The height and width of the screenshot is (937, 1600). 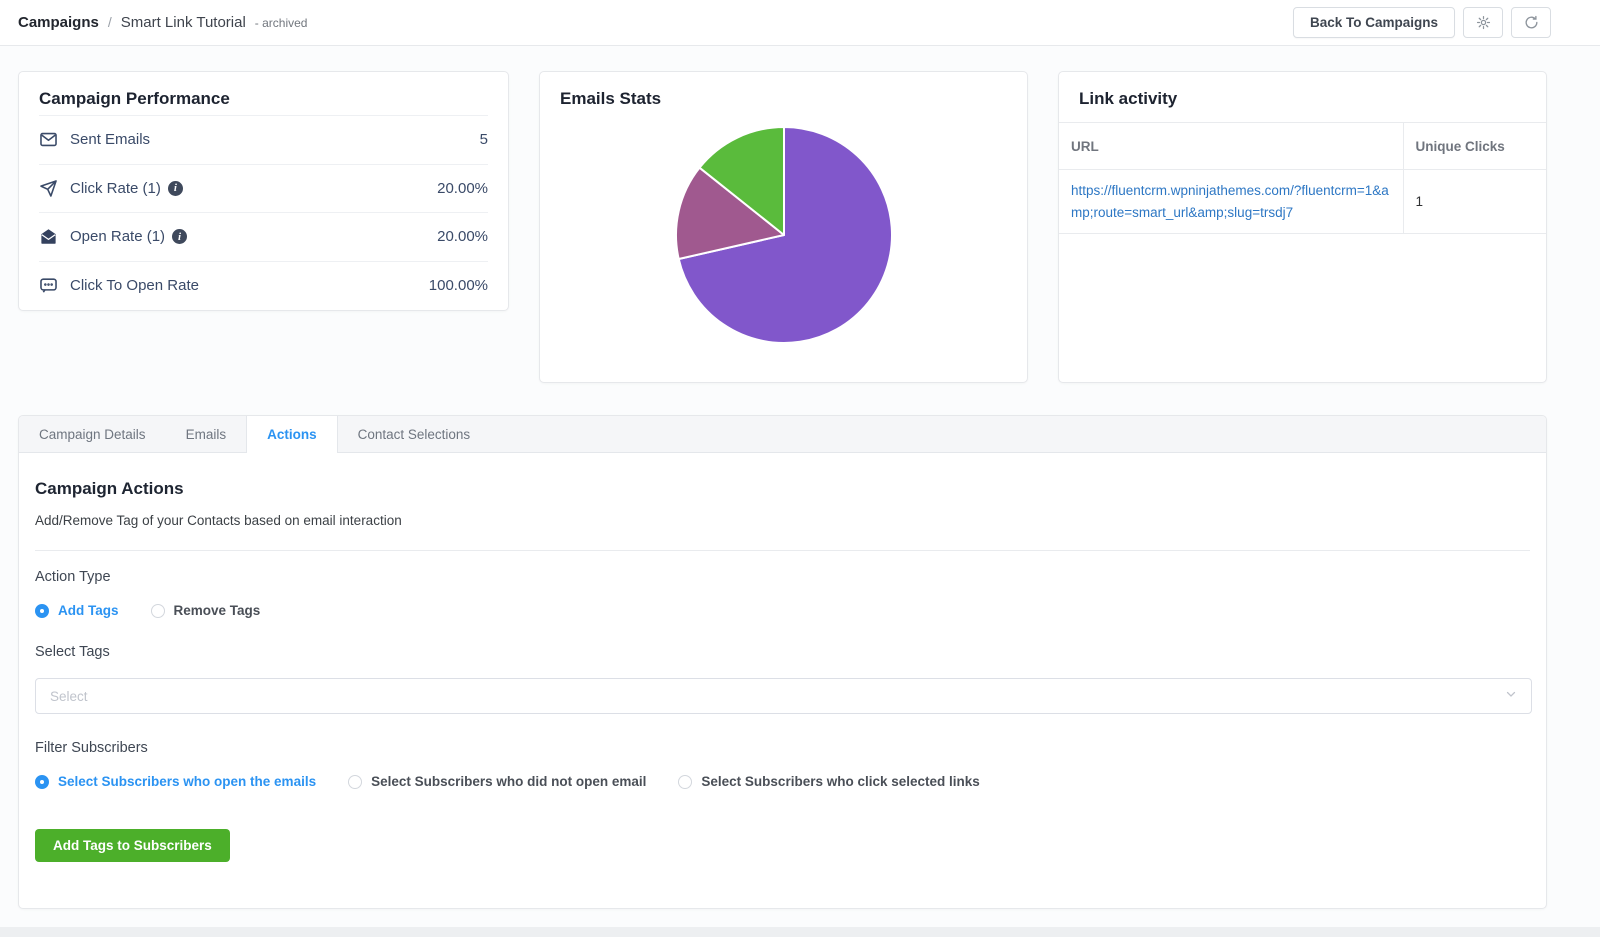 I want to click on stat-value-sent-emails: 5, so click(x=483, y=140).